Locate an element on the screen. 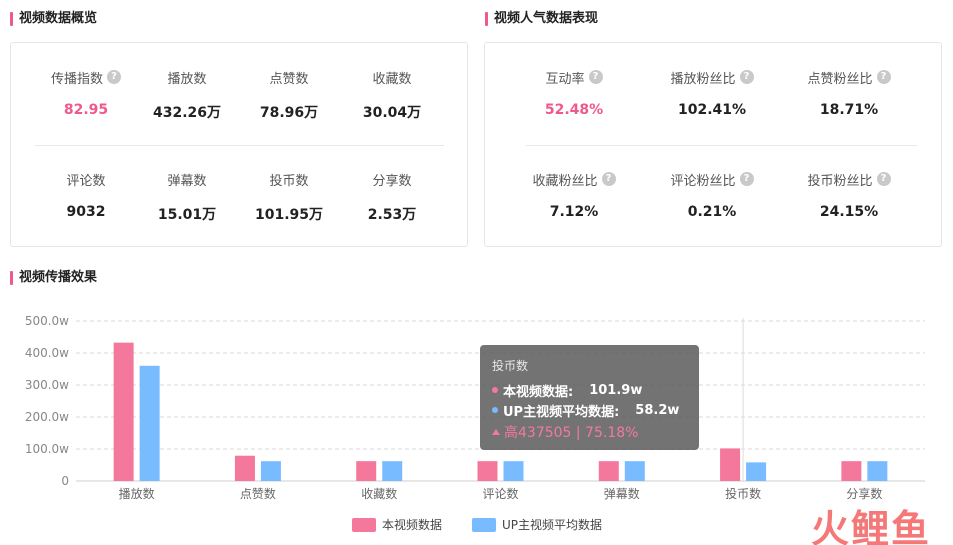  overview-stat-label-row: 点赞数 is located at coordinates (289, 77).